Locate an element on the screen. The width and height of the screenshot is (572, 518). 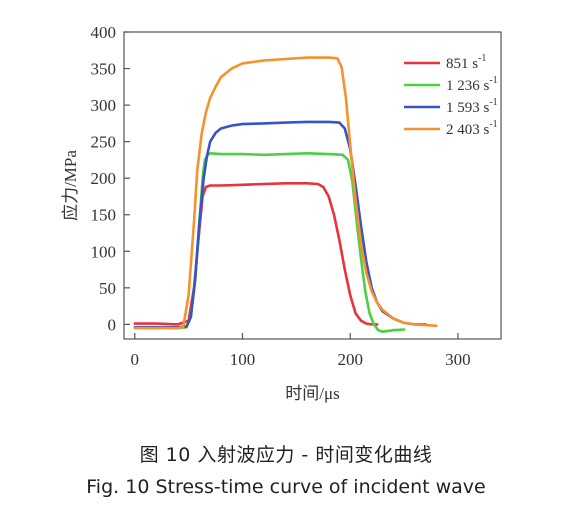
x-axis-title: 时间/μs is located at coordinates (312, 393).